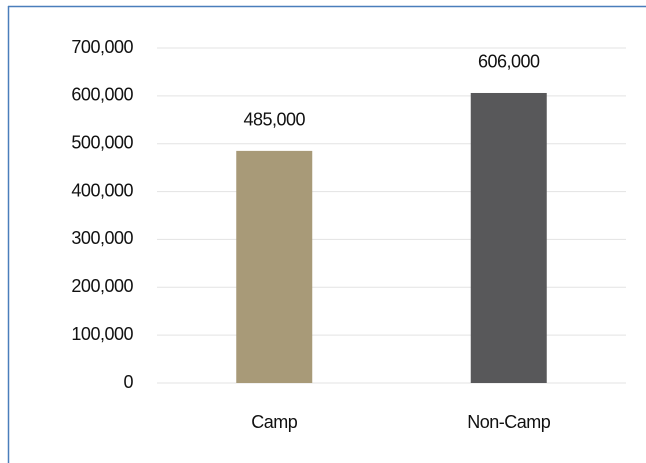  I want to click on data-label: 606,000, so click(509, 62).